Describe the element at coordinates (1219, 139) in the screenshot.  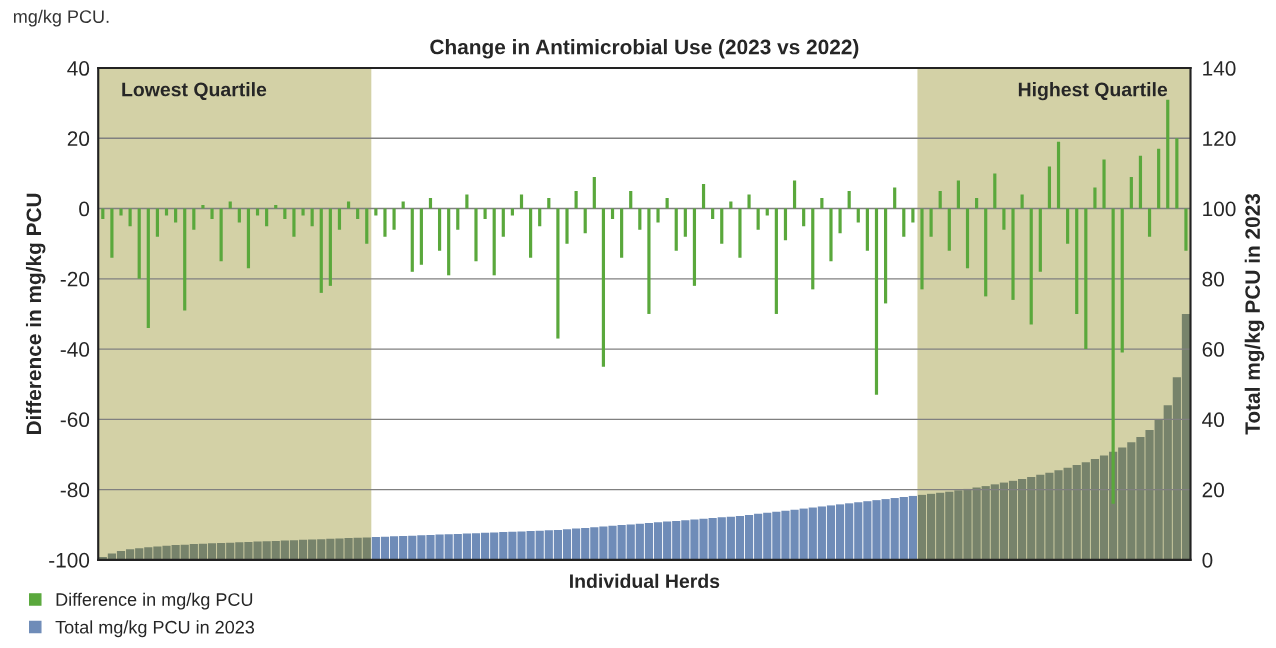
I see `y2-tick-label: 120` at that location.